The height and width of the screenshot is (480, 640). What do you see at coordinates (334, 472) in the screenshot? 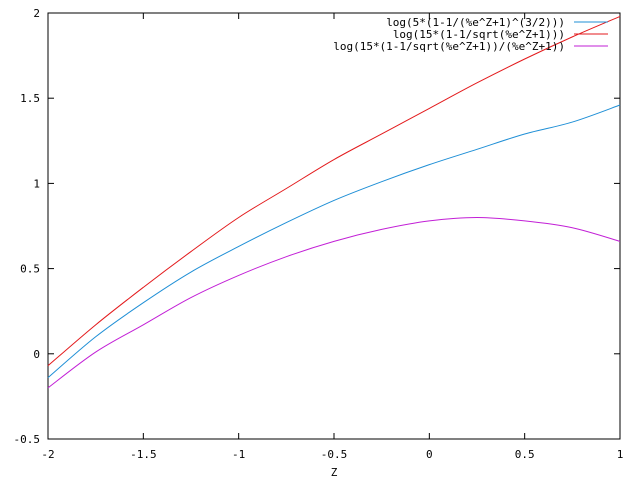
I see `x-axis-label: Z` at bounding box center [334, 472].